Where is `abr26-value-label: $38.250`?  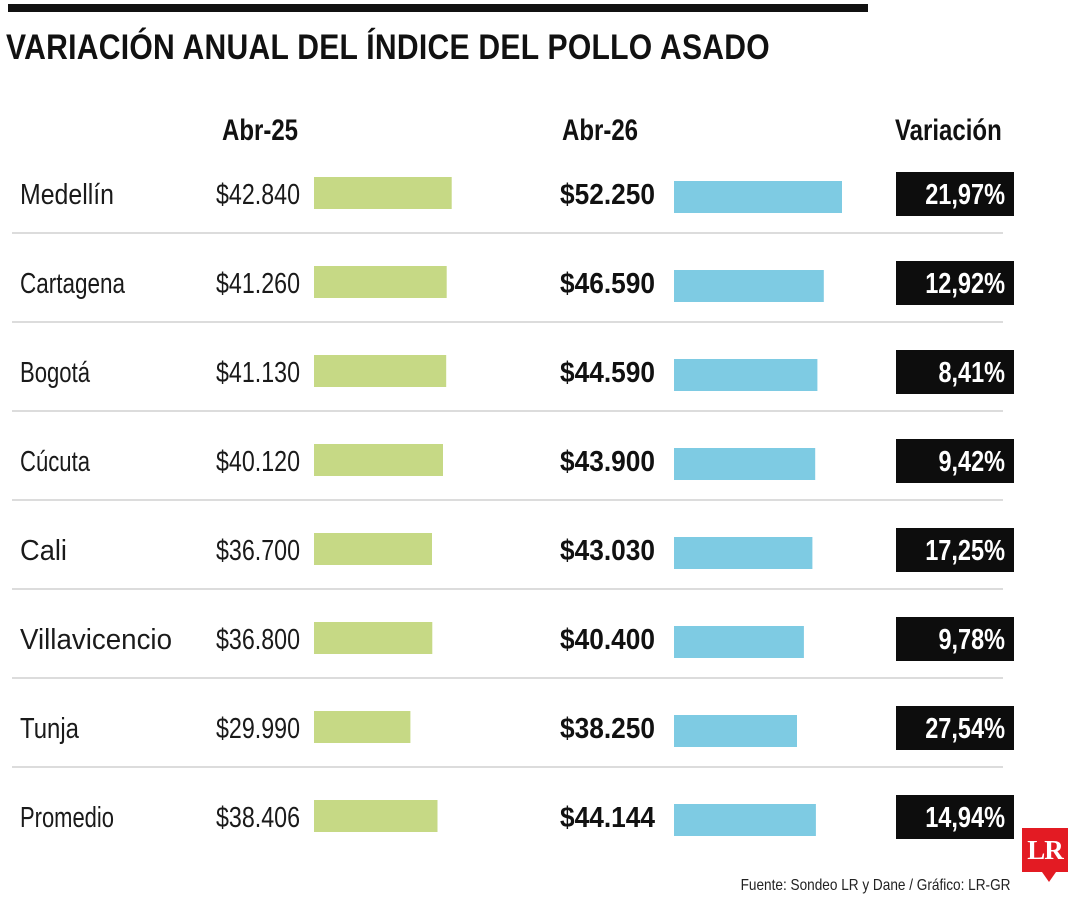
abr26-value-label: $38.250 is located at coordinates (607, 729).